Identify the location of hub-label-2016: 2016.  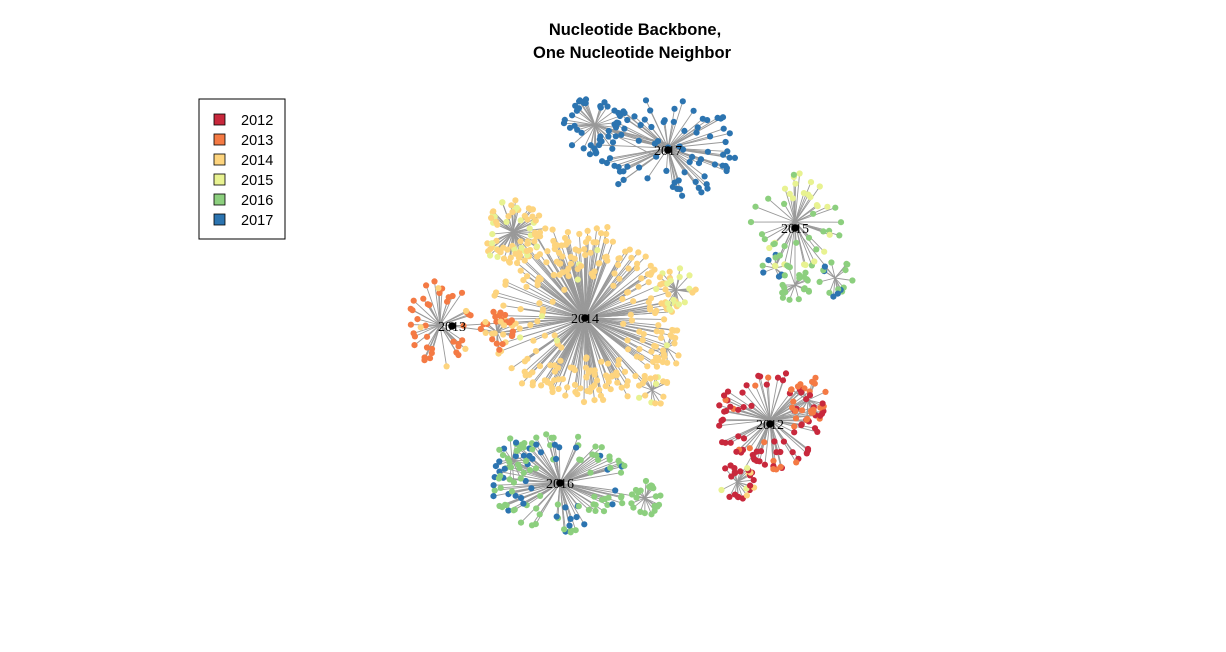
(560, 484).